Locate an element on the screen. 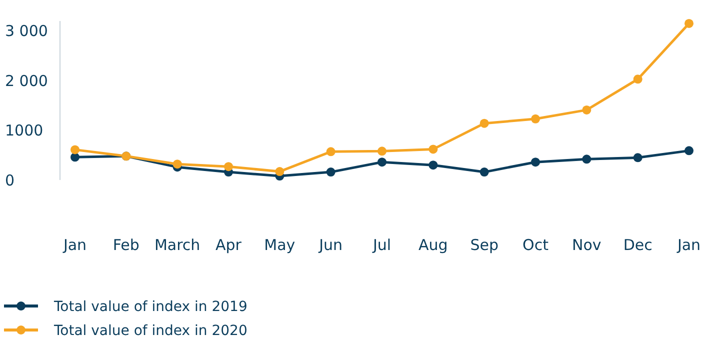  y-tick-label: 1000 is located at coordinates (24, 131).